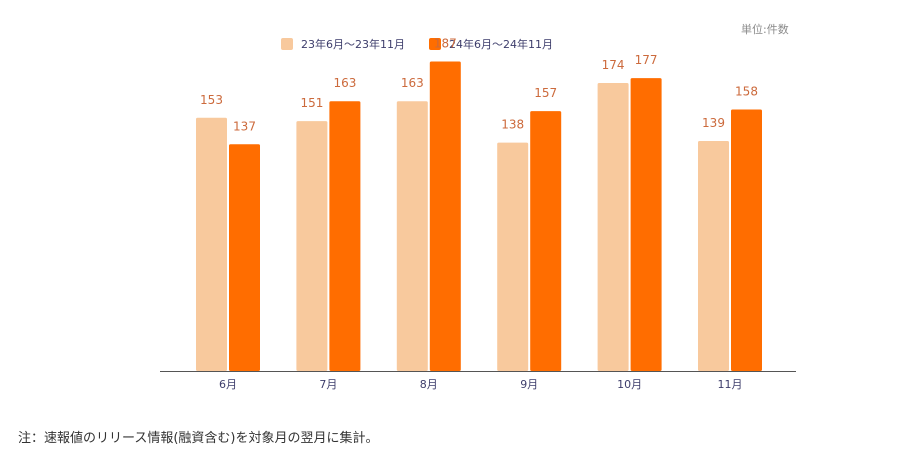 This screenshot has height=474, width=918. I want to click on value-label: 139, so click(713, 123).